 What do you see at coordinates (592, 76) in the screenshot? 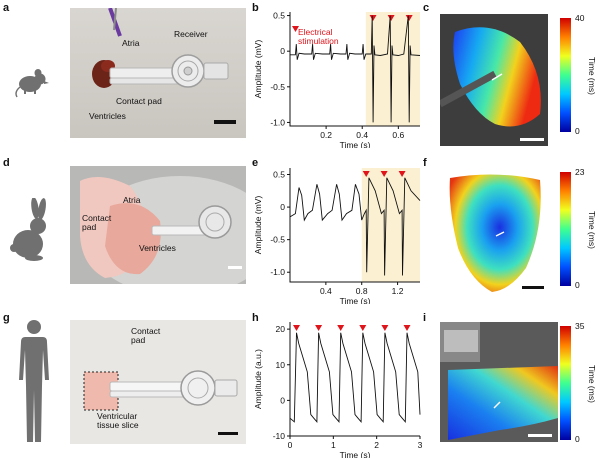
I see `colorbar-title-c: Time (ms)` at bounding box center [592, 76].